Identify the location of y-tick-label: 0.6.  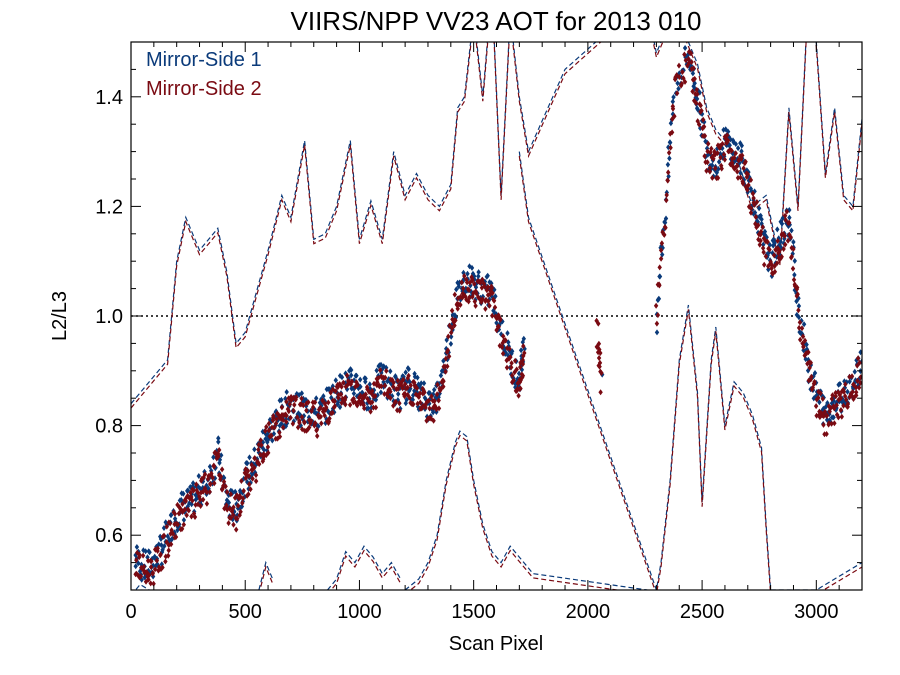
(109, 536).